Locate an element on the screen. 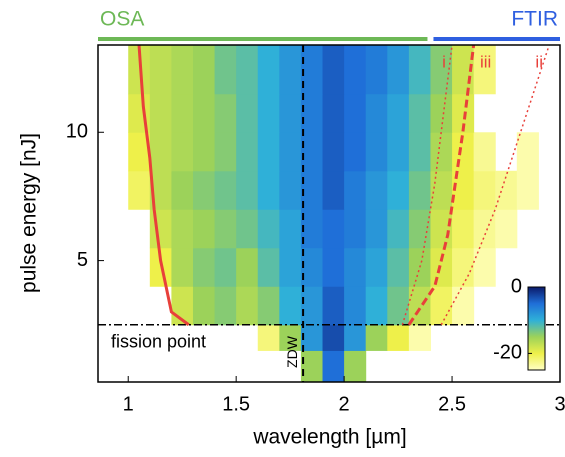 The image size is (565, 457). colorbar-tick-label: -20 is located at coordinates (507, 353).